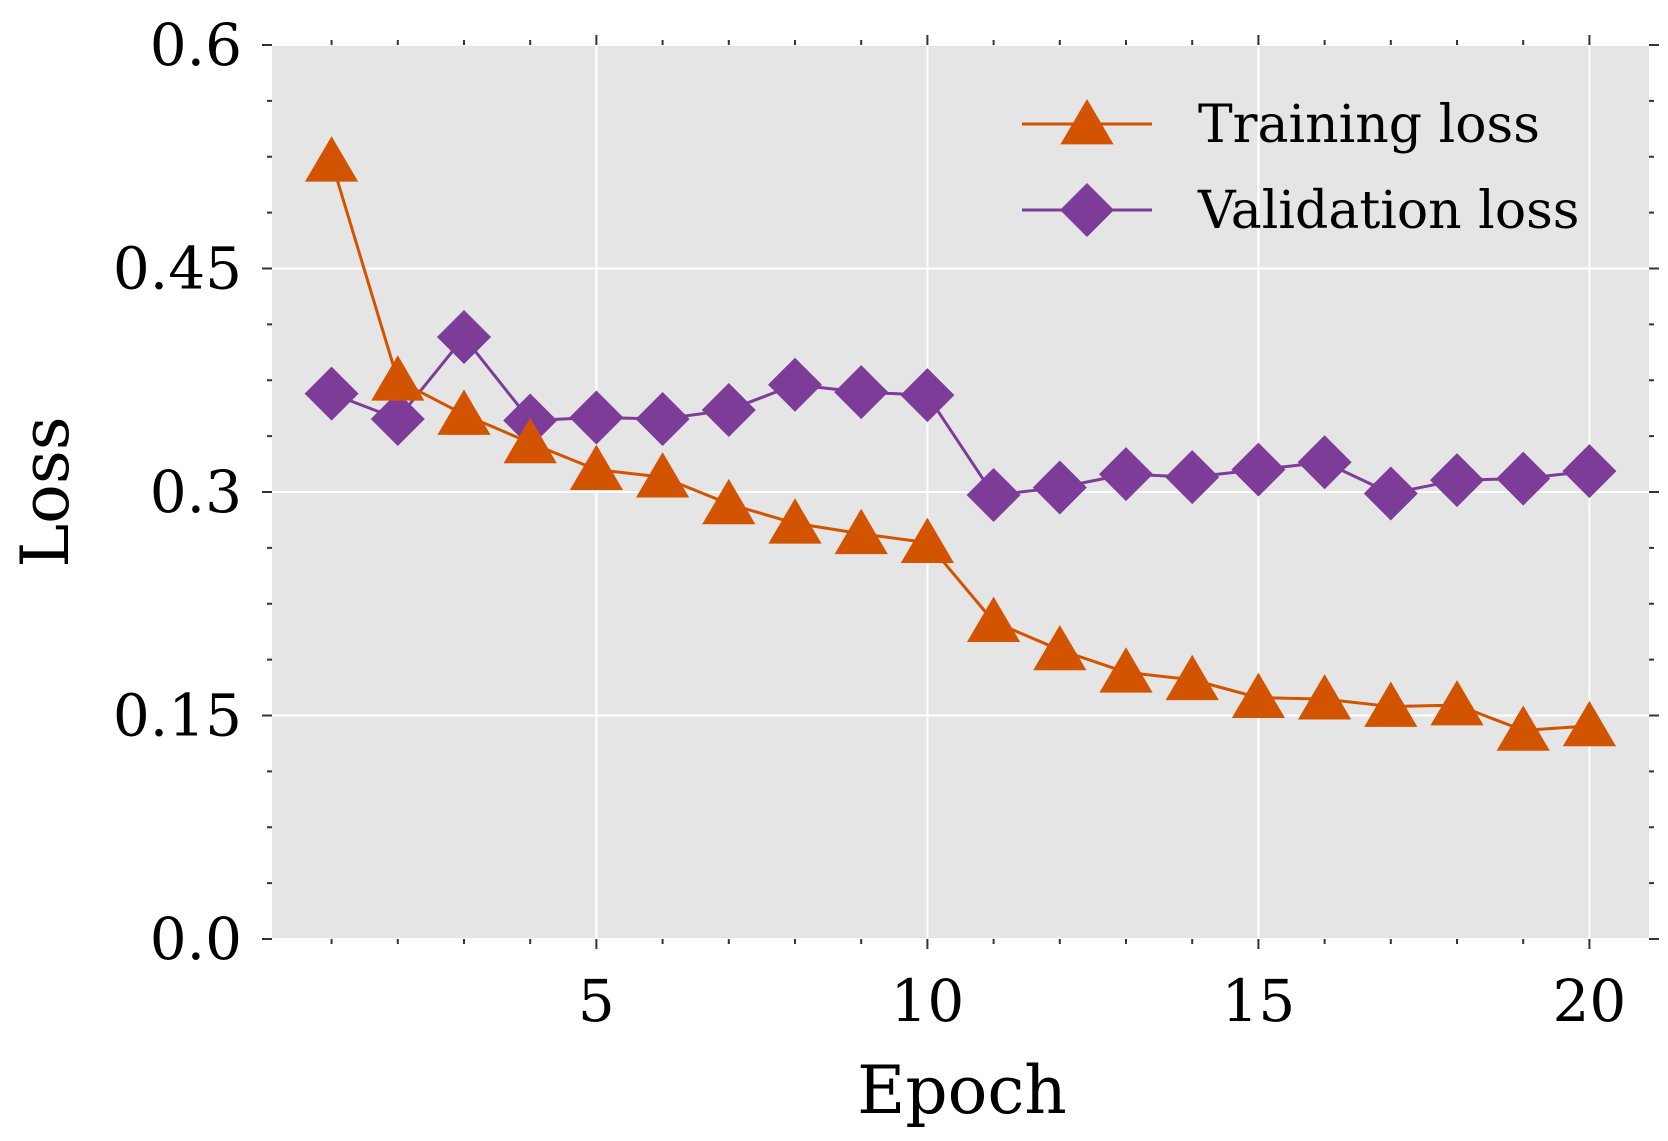  Describe the element at coordinates (45, 491) in the screenshot. I see `y-axis-label: Loss` at that location.